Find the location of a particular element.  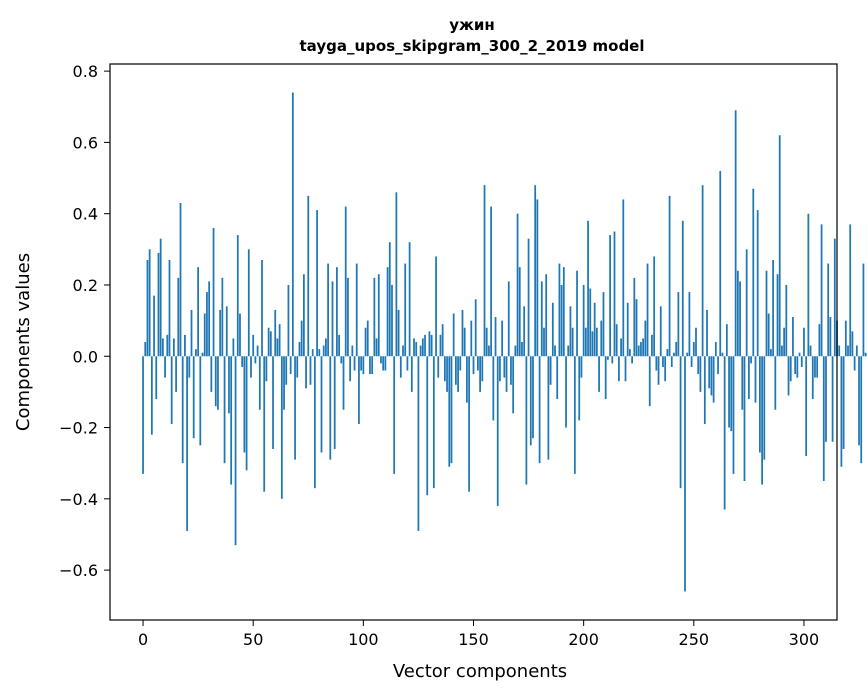

y-tick-label-6: 0.6 is located at coordinates (85, 142).